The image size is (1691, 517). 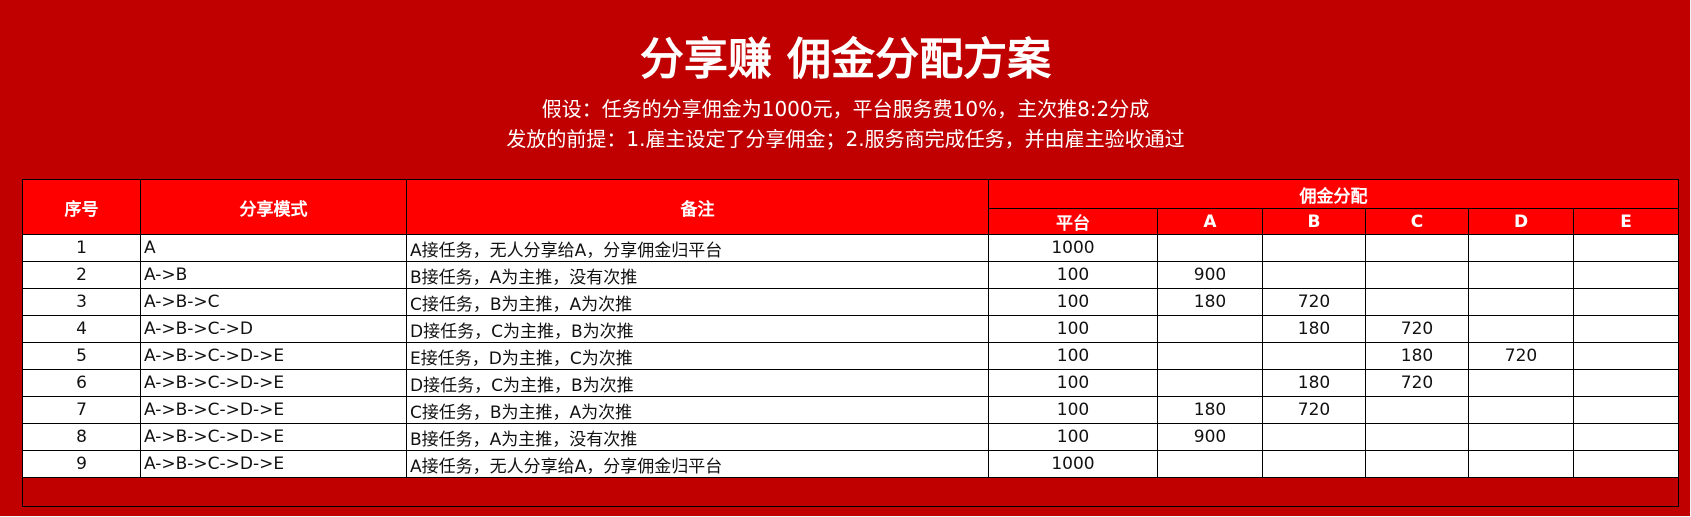 What do you see at coordinates (1626, 221) in the screenshot?
I see `header-e: E` at bounding box center [1626, 221].